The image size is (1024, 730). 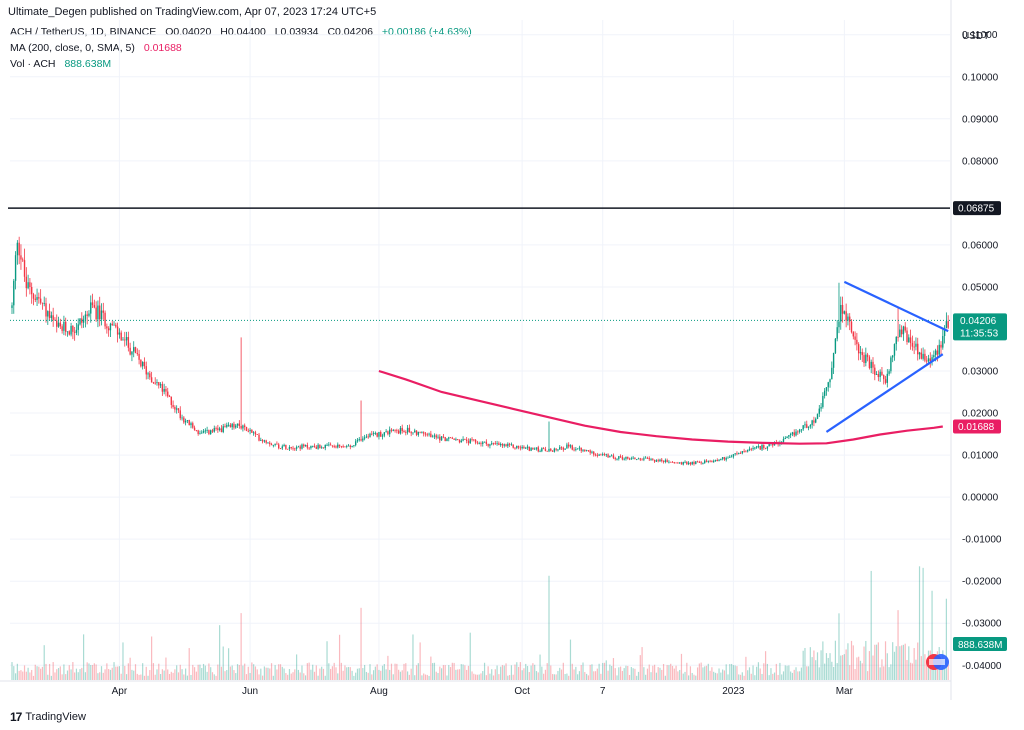 What do you see at coordinates (978, 321) in the screenshot?
I see `last-price-text: 0.04206` at bounding box center [978, 321].